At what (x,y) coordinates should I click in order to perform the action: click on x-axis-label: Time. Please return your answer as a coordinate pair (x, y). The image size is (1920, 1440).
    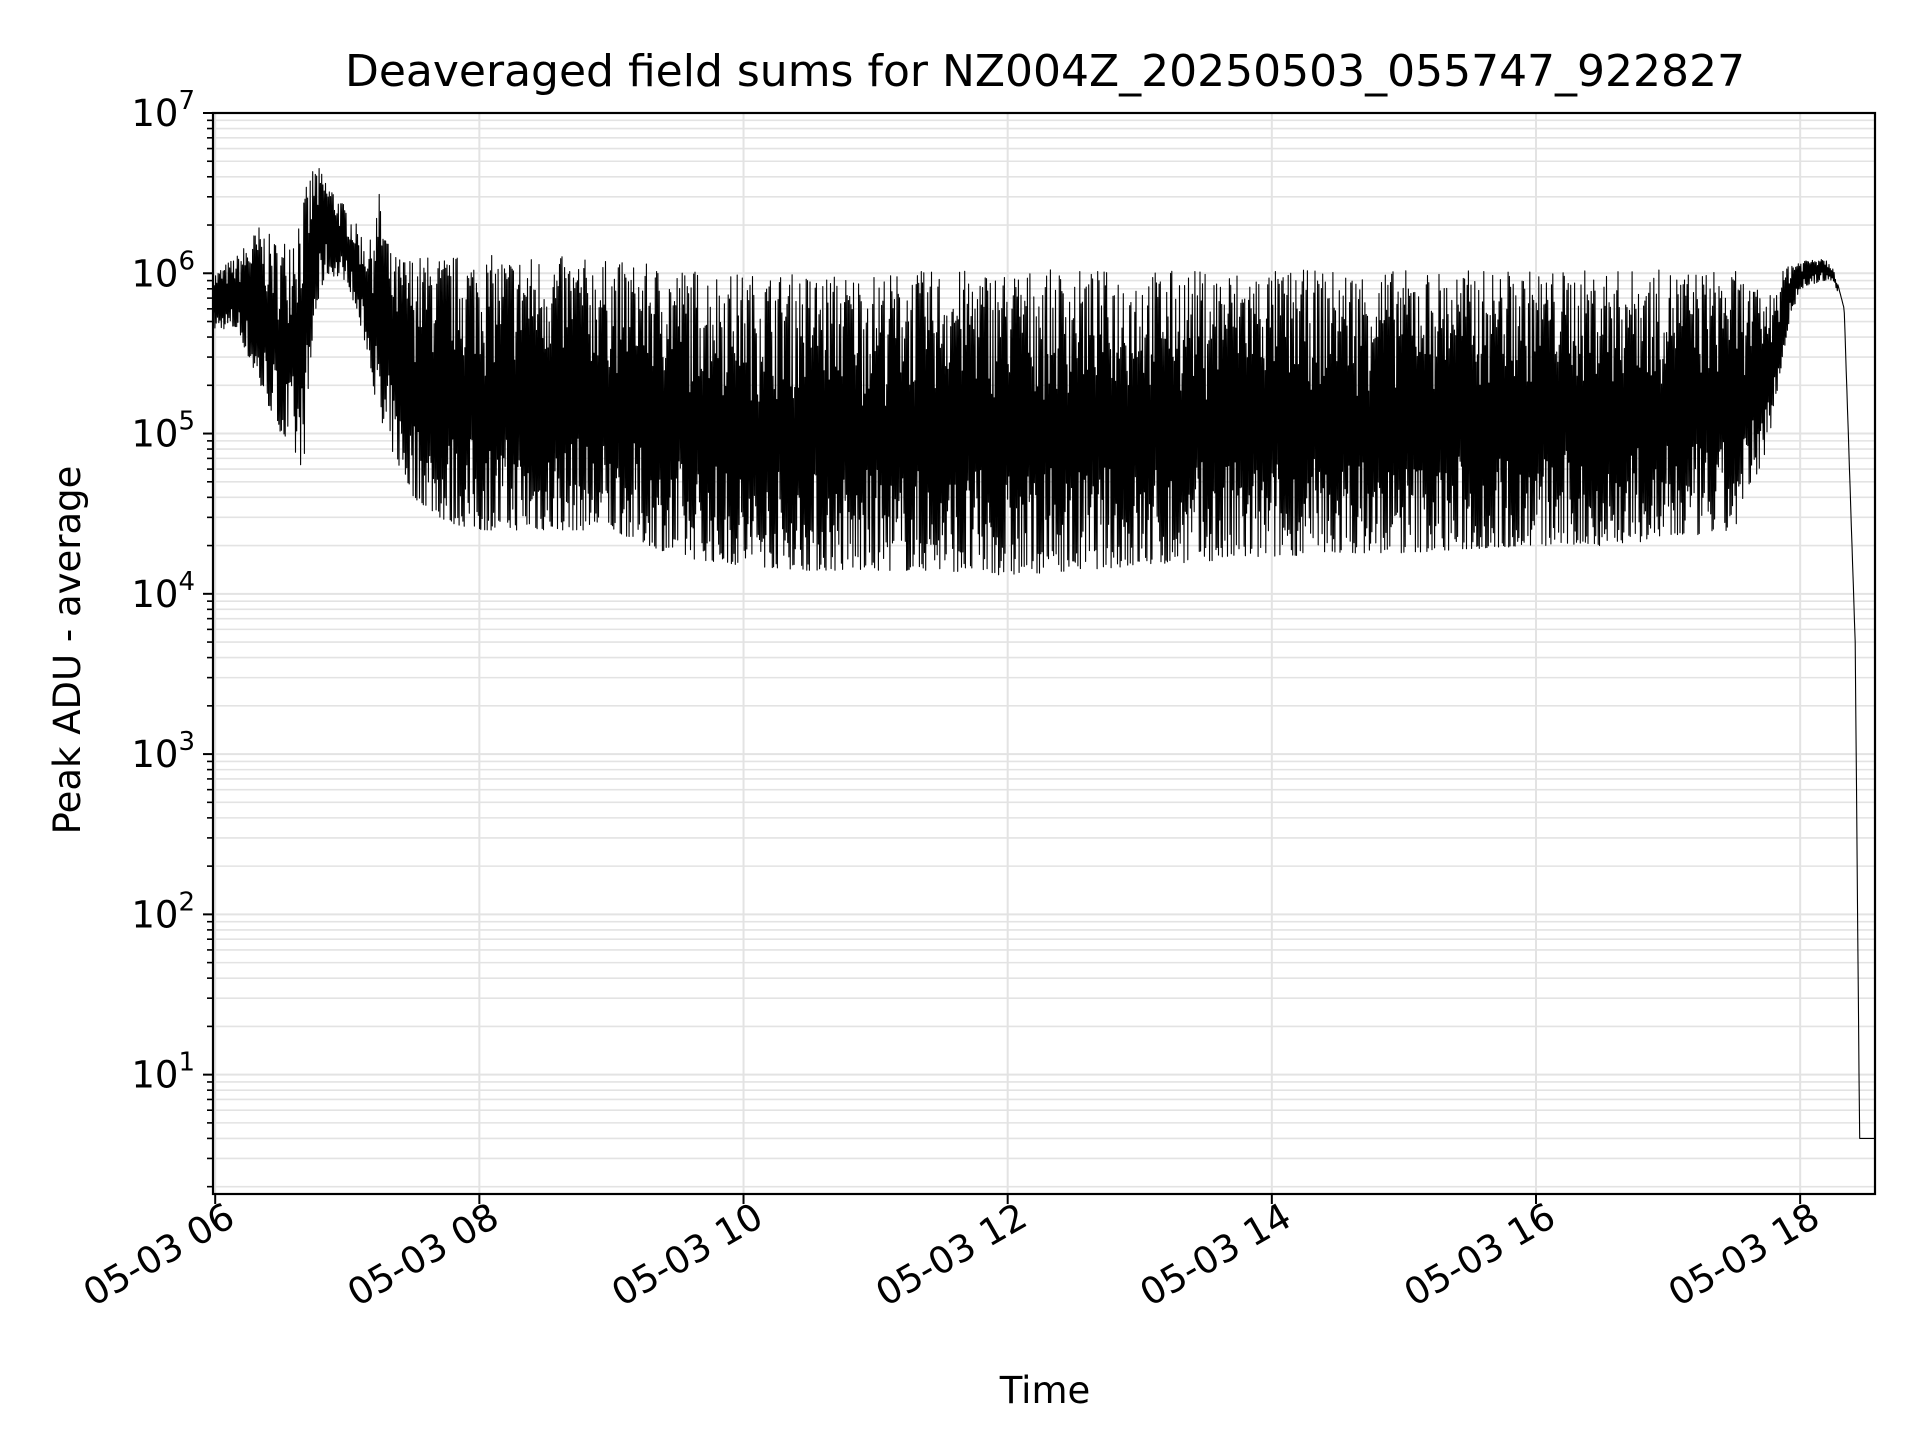
    Looking at the image, I should click on (1045, 1390).